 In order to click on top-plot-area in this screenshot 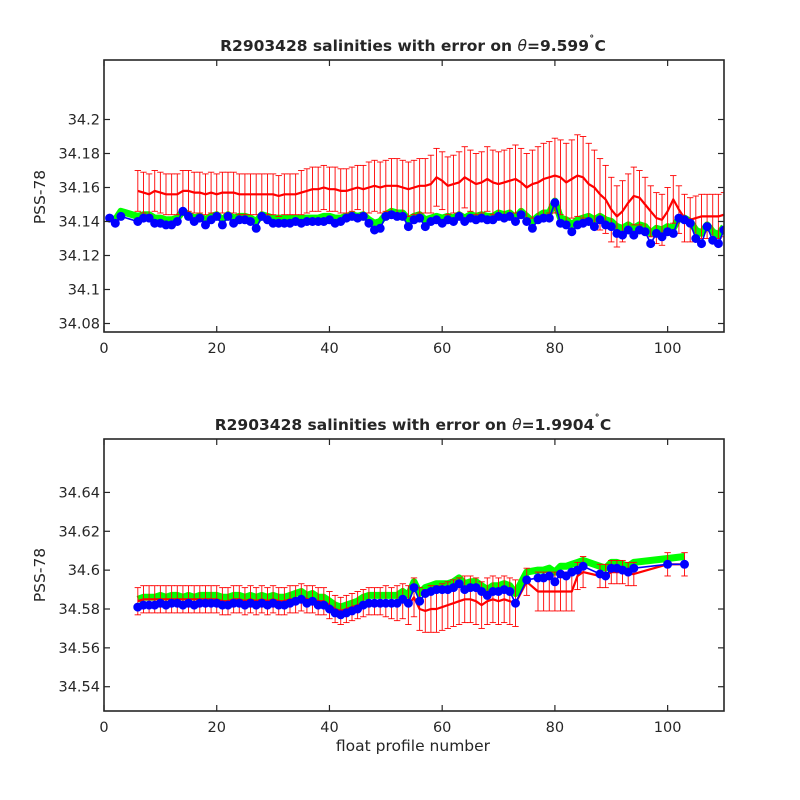, I will do `click(414, 191)`.